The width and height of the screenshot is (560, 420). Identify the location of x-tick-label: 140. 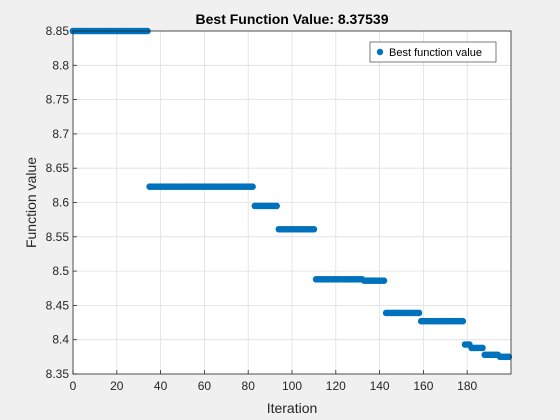
(380, 386).